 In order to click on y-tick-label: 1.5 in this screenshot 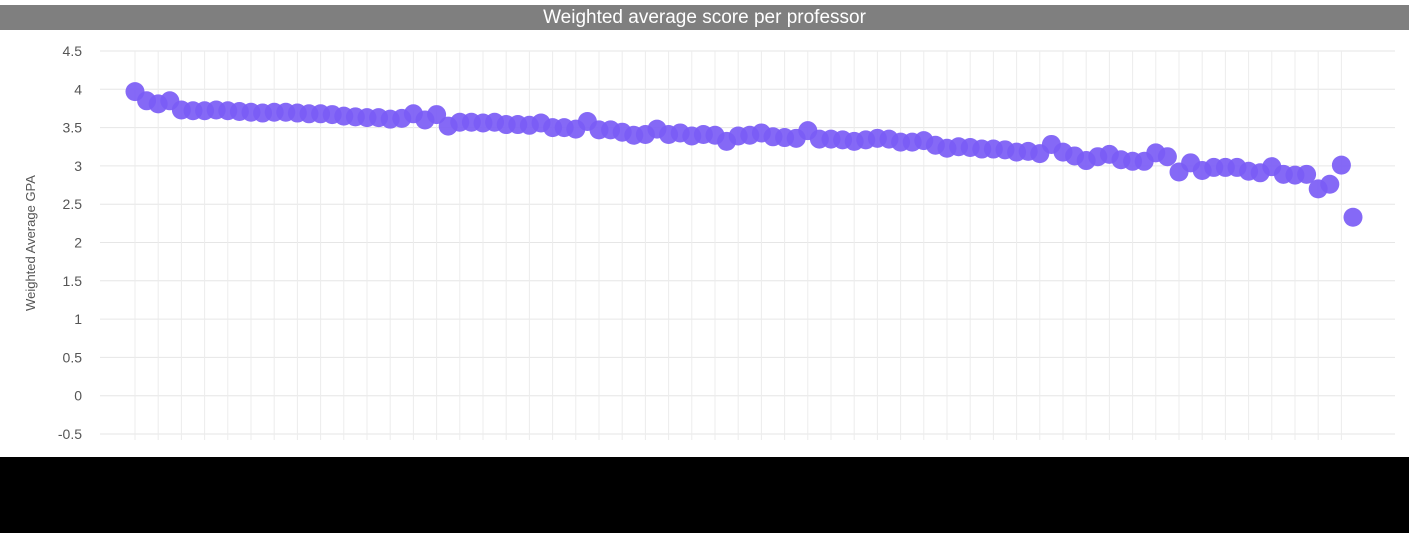, I will do `click(73, 281)`.